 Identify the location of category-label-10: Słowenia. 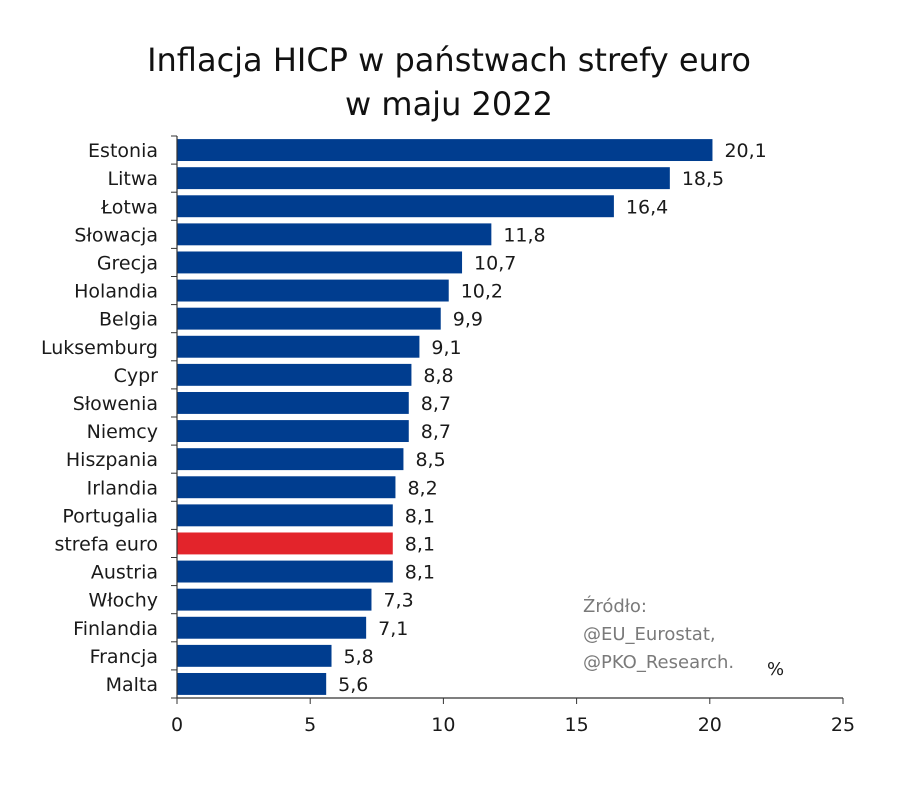
(115, 404).